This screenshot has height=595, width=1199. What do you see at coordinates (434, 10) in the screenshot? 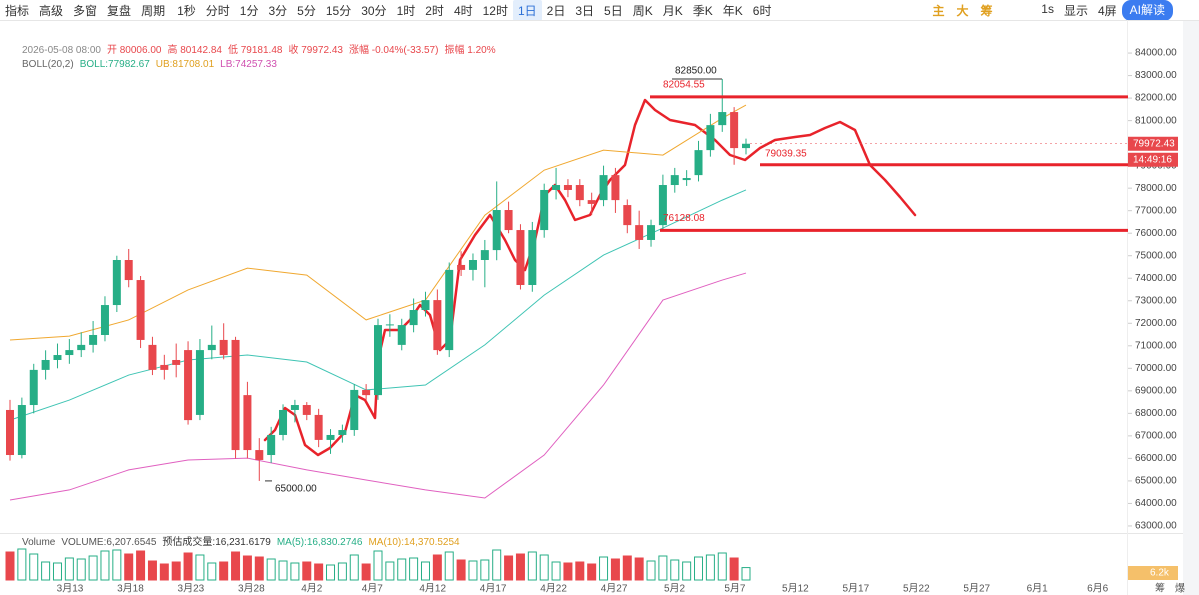
I see `interval-button: 2时` at bounding box center [434, 10].